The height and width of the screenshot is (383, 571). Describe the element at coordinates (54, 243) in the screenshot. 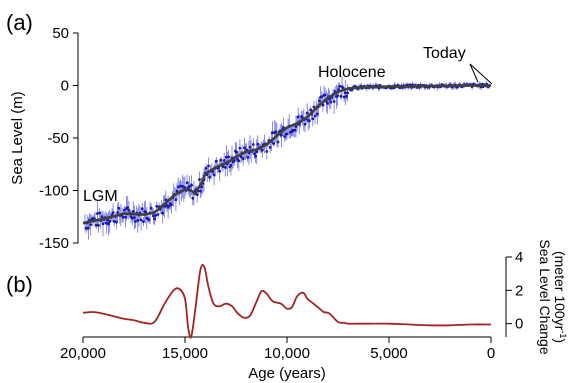

I see `y-tick-label: -150` at that location.